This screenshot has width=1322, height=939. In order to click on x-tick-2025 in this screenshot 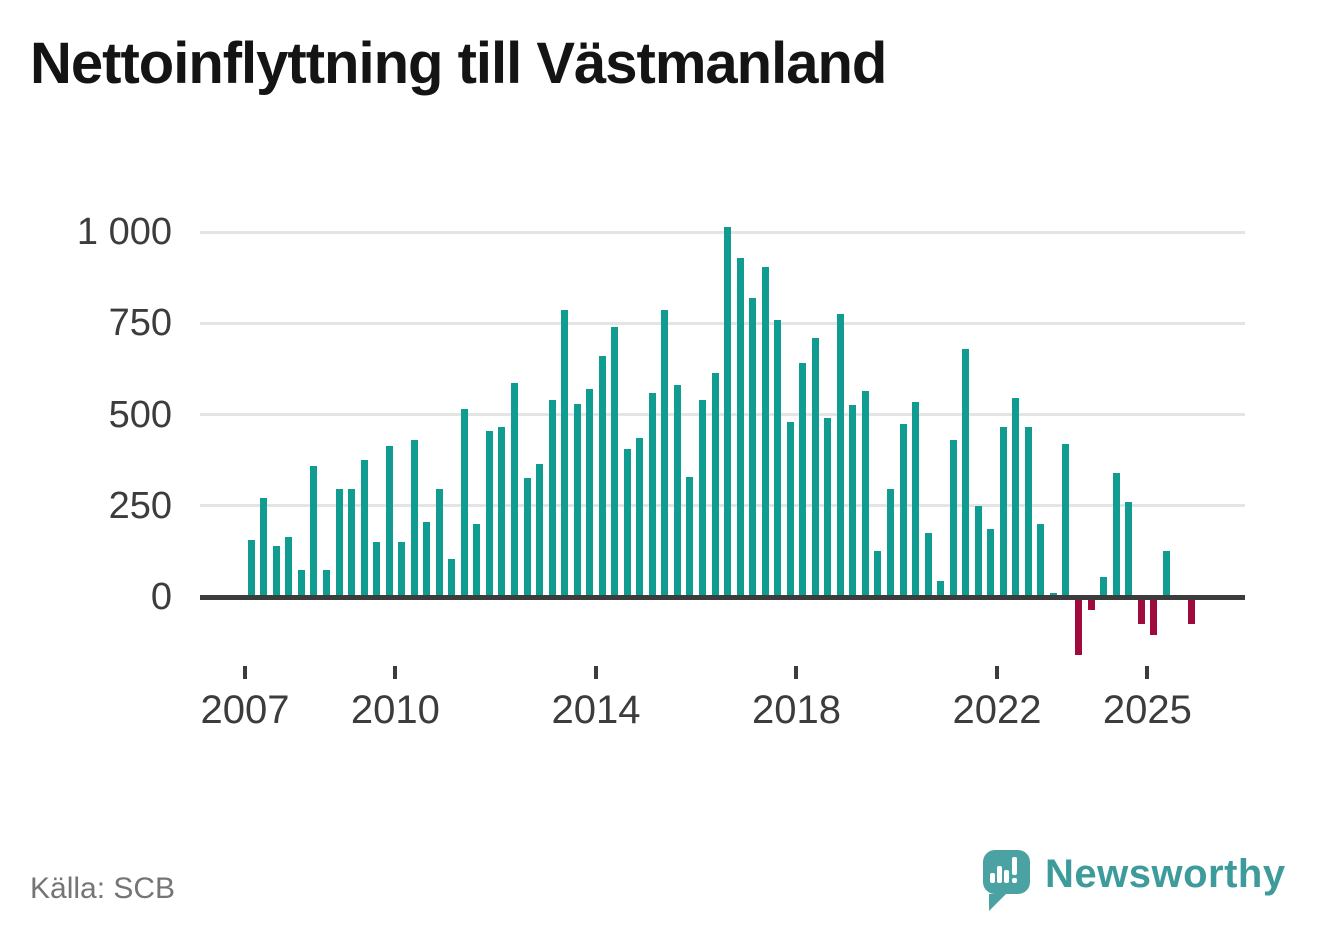, I will do `click(1147, 672)`.